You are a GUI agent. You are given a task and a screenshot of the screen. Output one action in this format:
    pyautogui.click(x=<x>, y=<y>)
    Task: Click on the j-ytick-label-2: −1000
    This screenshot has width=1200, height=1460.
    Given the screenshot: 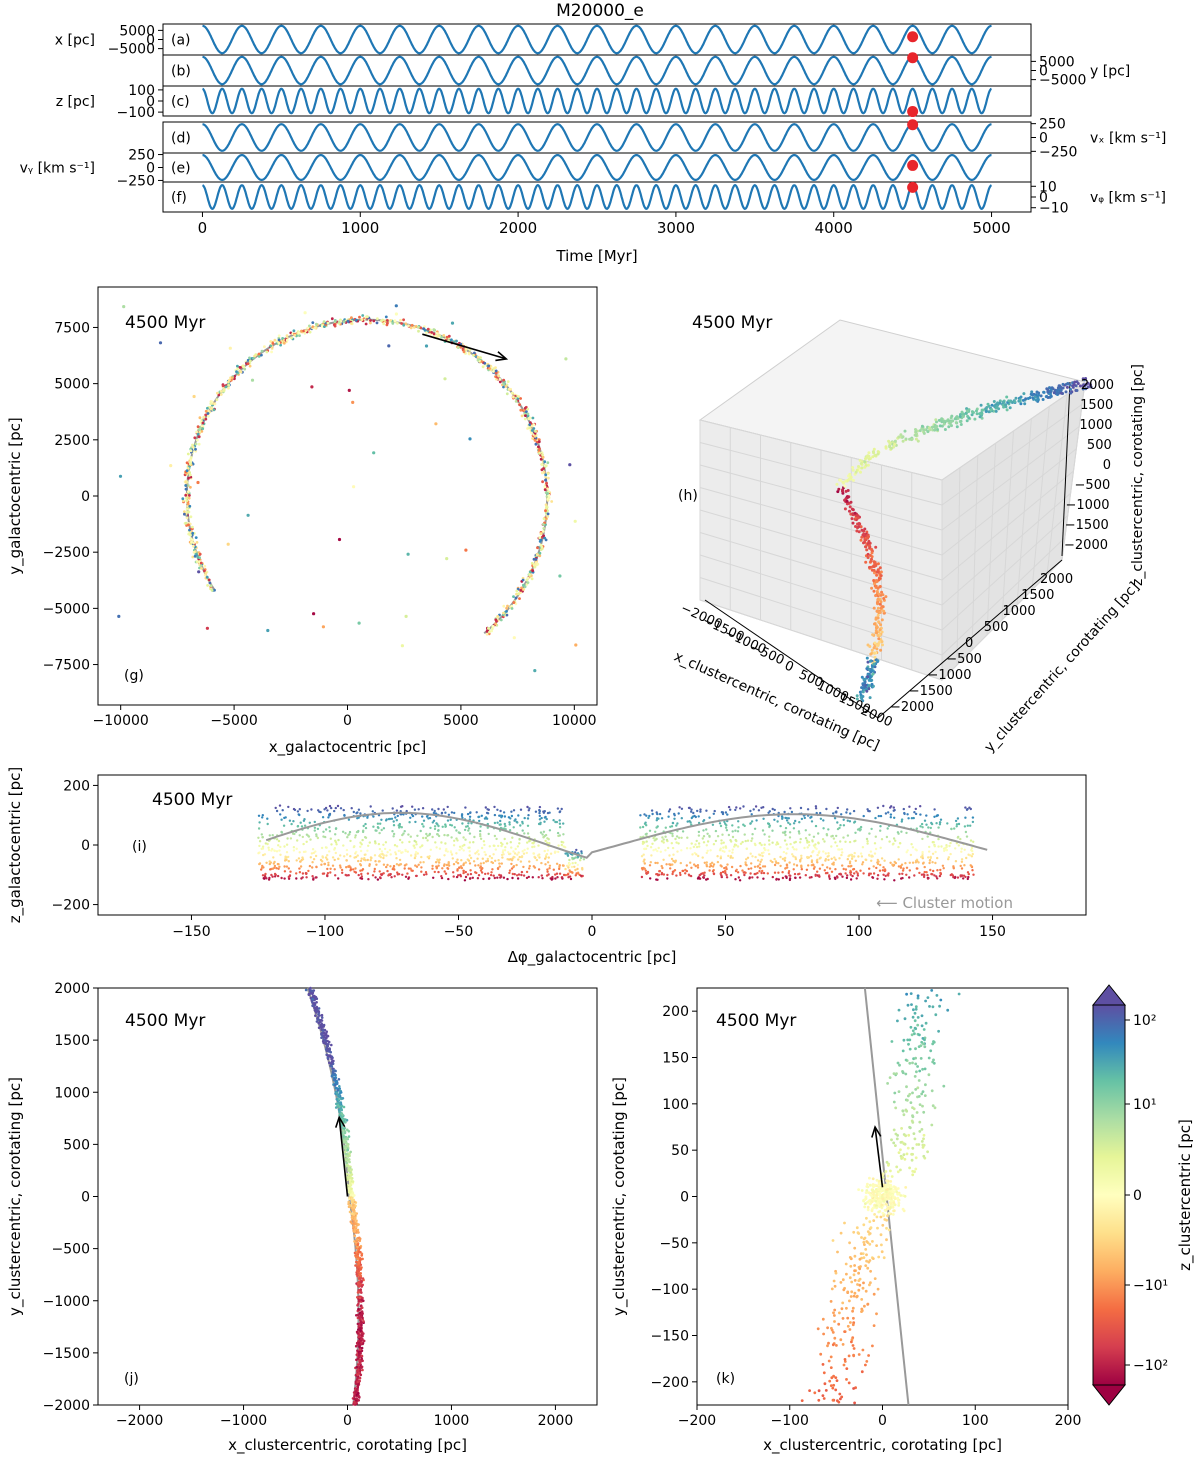 What is the action you would take?
    pyautogui.click(x=66, y=1302)
    